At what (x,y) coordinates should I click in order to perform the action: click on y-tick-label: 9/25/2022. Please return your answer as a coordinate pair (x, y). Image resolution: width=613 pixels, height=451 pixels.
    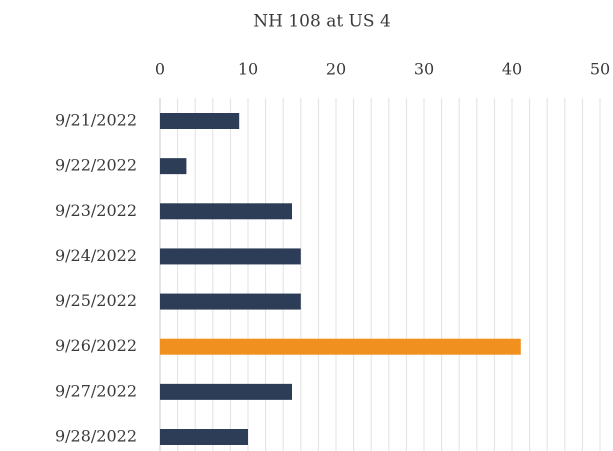
    Looking at the image, I should click on (96, 300).